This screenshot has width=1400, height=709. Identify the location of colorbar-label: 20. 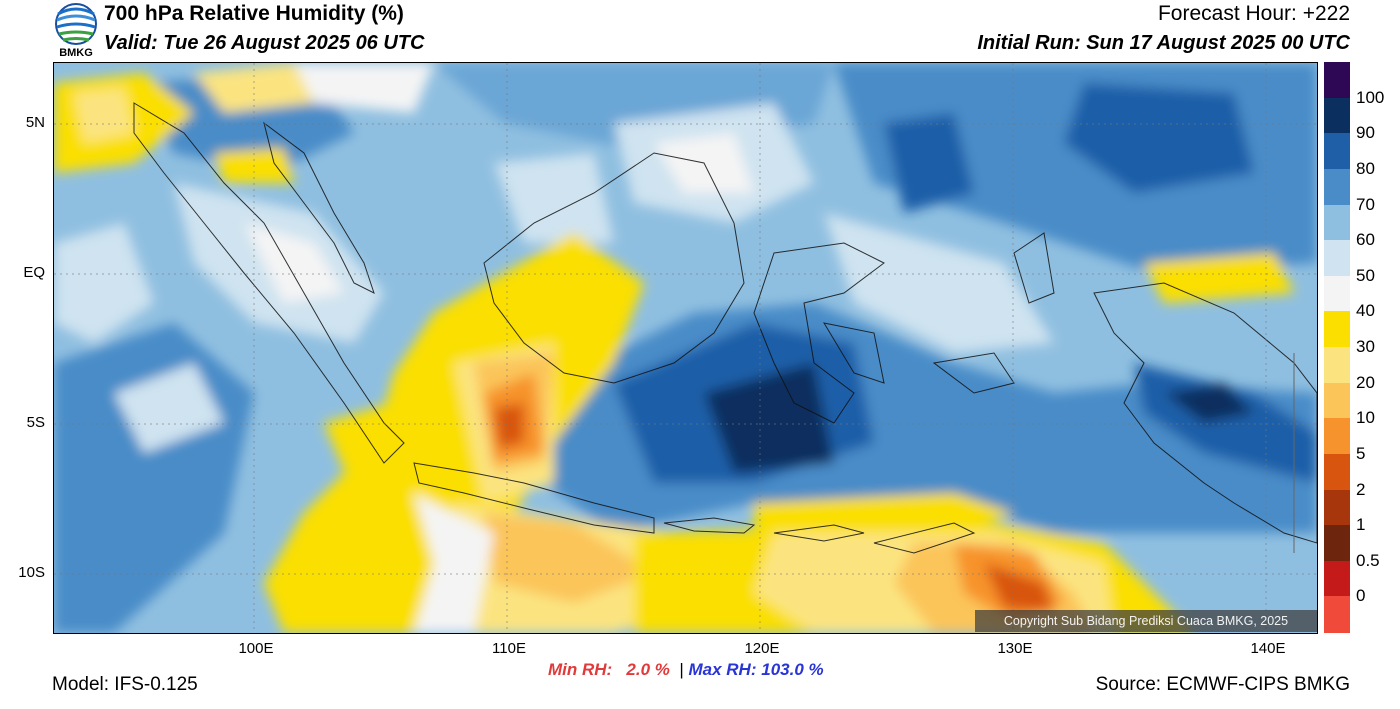
(1365, 382).